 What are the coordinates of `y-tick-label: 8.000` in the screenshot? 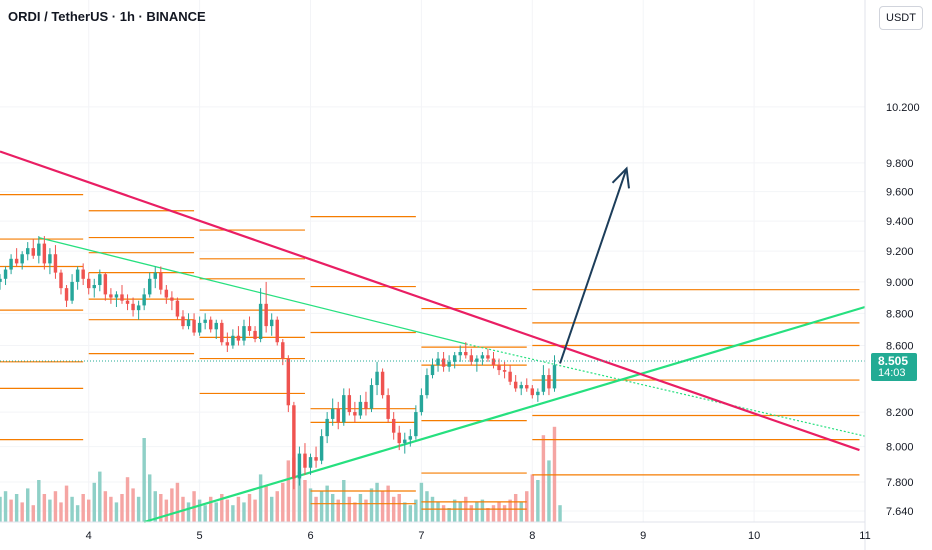 It's located at (900, 448).